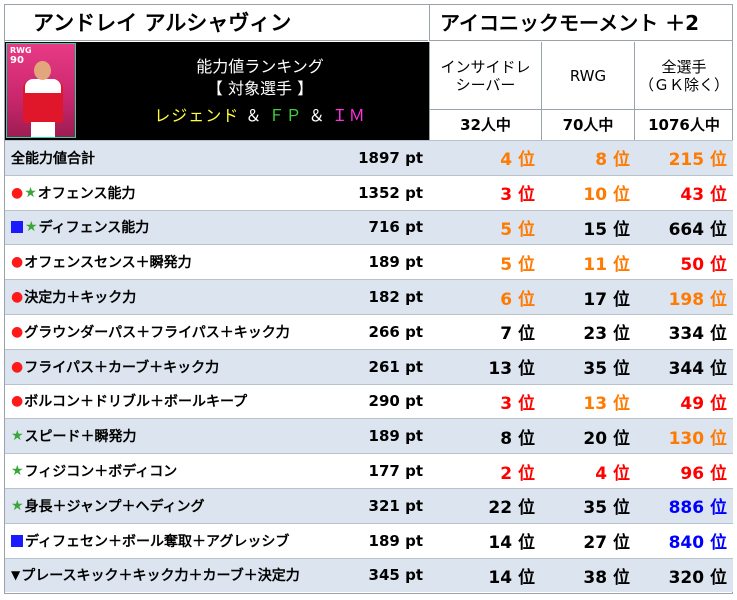 This screenshot has height=600, width=737. What do you see at coordinates (606, 195) in the screenshot?
I see `rank-rwg: 10 位` at bounding box center [606, 195].